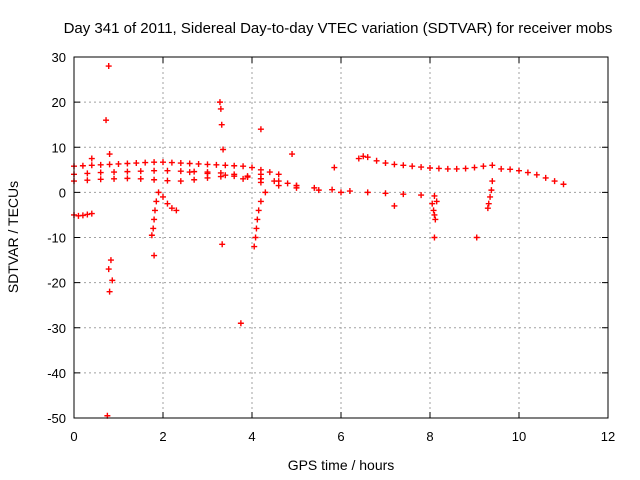  I want to click on y-tick-label: -40, so click(56, 373).